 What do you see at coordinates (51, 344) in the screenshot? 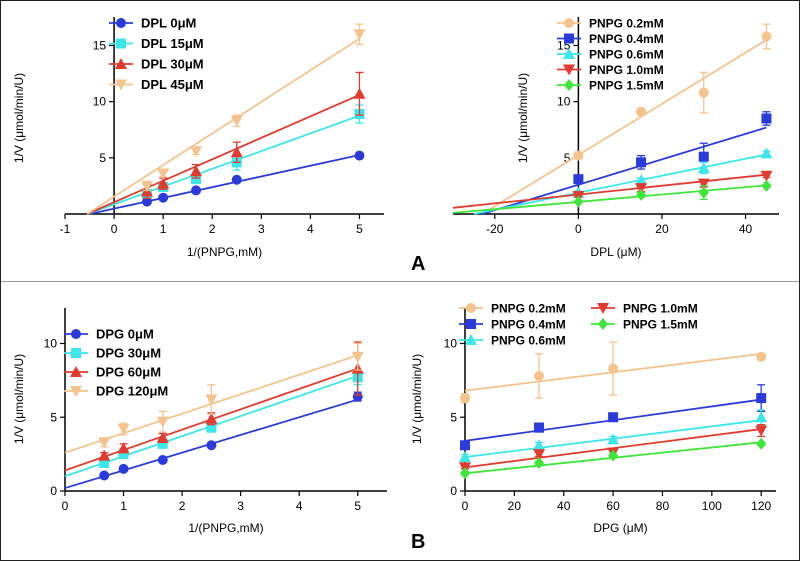
I see `chart-b-left-y-tick-label: 10` at bounding box center [51, 344].